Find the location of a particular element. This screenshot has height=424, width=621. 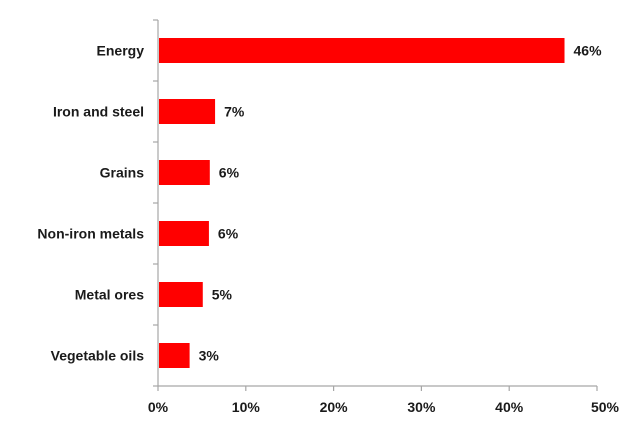

bar-non-iron-metals is located at coordinates (184, 233).